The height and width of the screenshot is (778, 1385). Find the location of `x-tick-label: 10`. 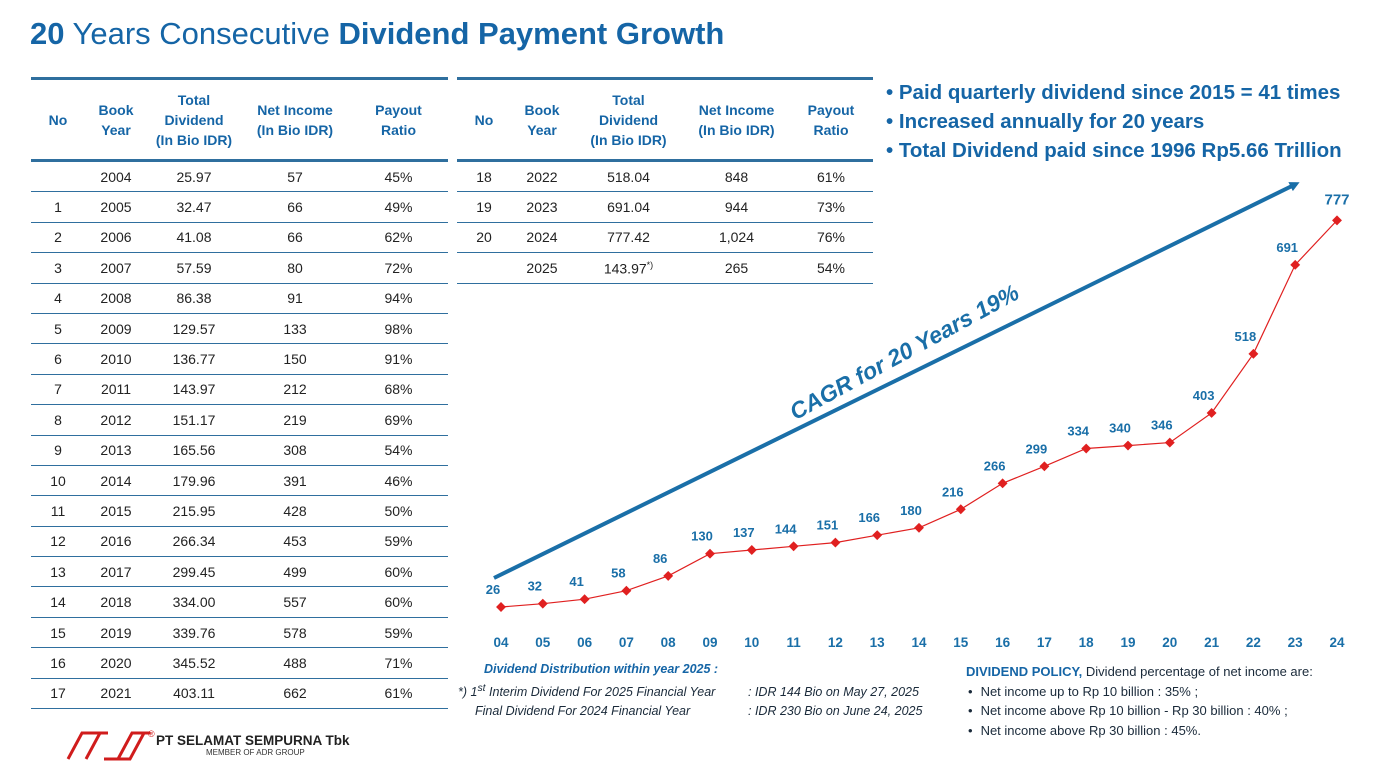

x-tick-label: 10 is located at coordinates (751, 642).